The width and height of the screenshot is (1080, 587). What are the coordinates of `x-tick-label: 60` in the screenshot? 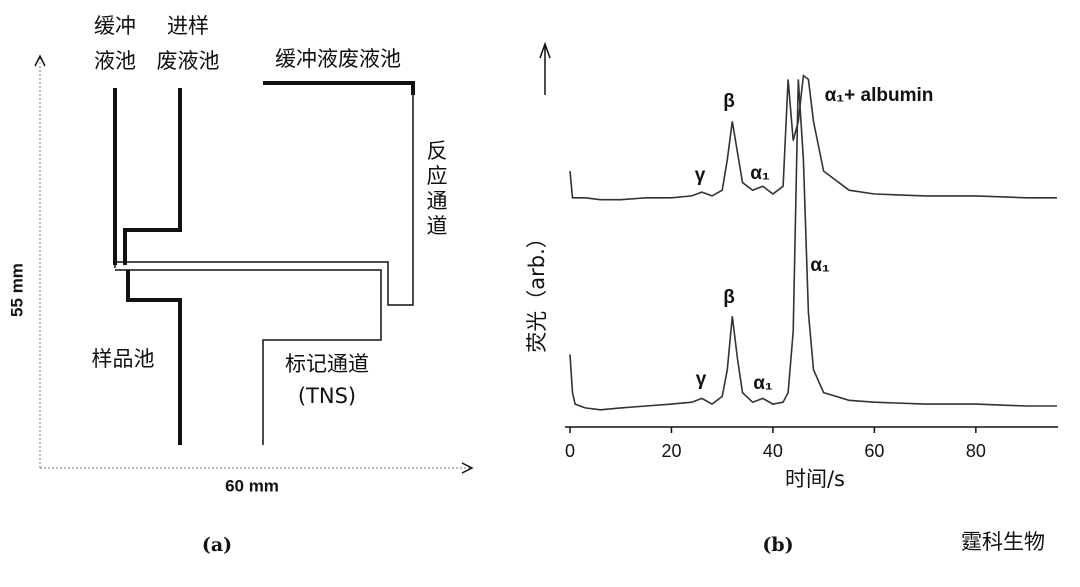 It's located at (874, 451).